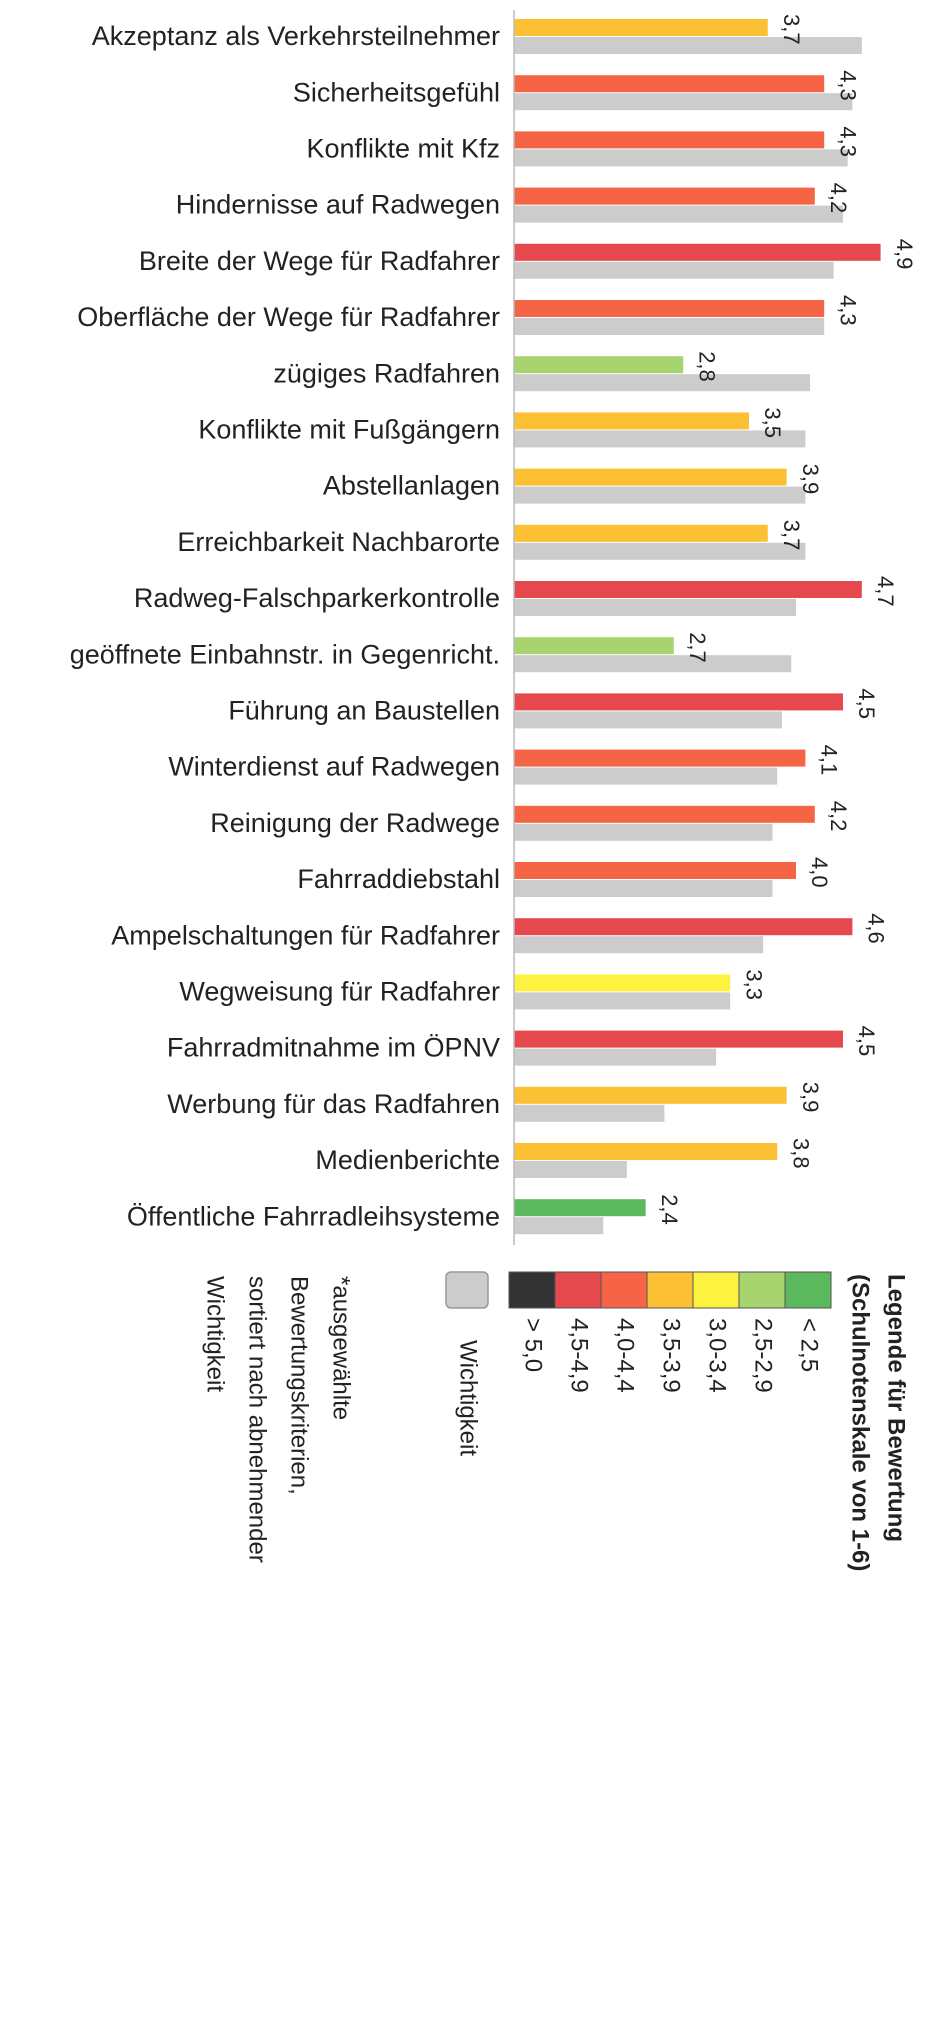 The width and height of the screenshot is (942, 2027). What do you see at coordinates (706, 366) in the screenshot?
I see `value-label: 2,8` at bounding box center [706, 366].